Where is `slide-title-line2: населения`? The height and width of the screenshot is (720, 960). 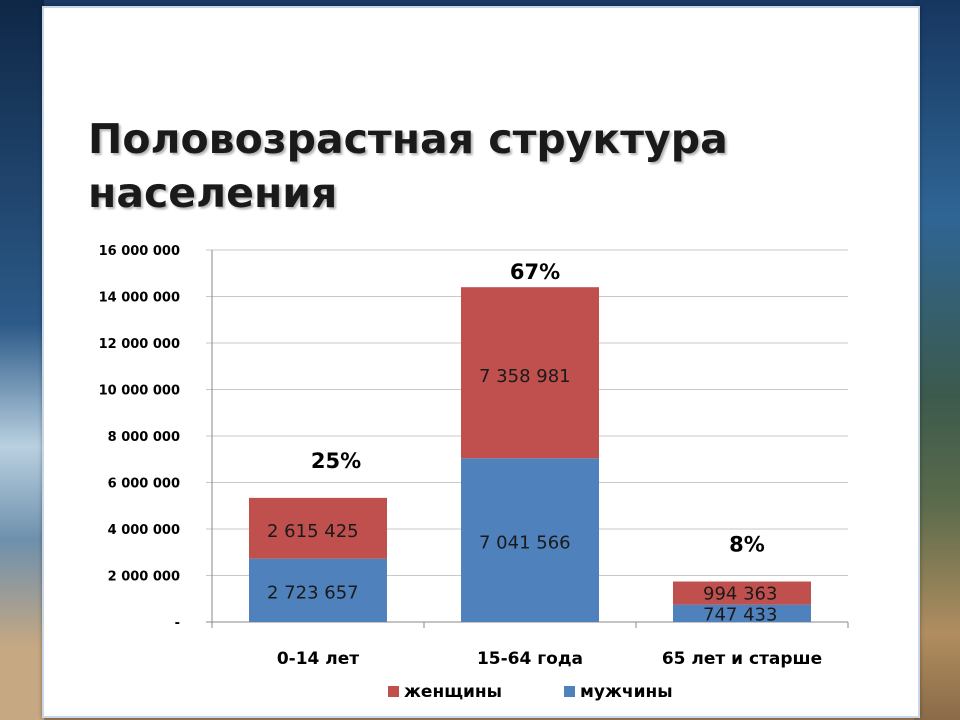 slide-title-line2: населения is located at coordinates (213, 193).